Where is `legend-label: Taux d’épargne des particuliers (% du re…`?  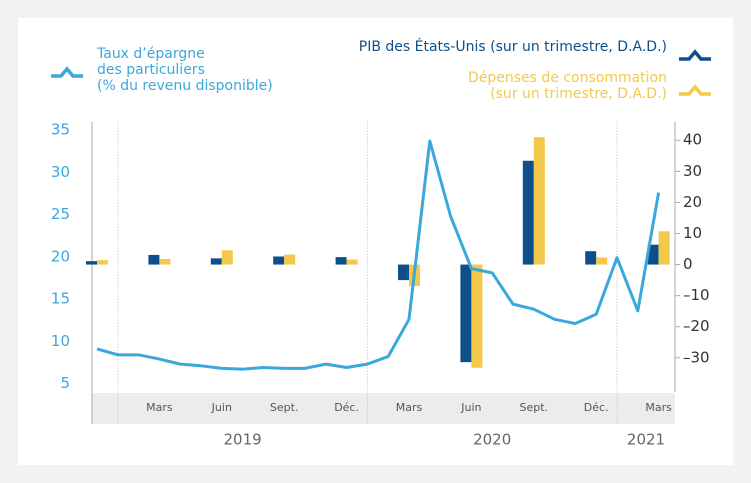 legend-label: Taux d’épargne des particuliers (% du re… is located at coordinates (185, 70).